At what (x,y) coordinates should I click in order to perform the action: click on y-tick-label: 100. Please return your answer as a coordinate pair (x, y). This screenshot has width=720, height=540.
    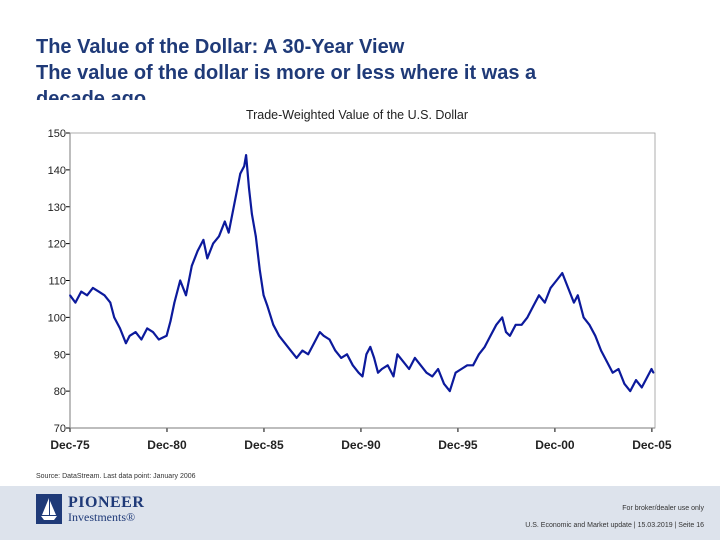
    Looking at the image, I should click on (57, 318).